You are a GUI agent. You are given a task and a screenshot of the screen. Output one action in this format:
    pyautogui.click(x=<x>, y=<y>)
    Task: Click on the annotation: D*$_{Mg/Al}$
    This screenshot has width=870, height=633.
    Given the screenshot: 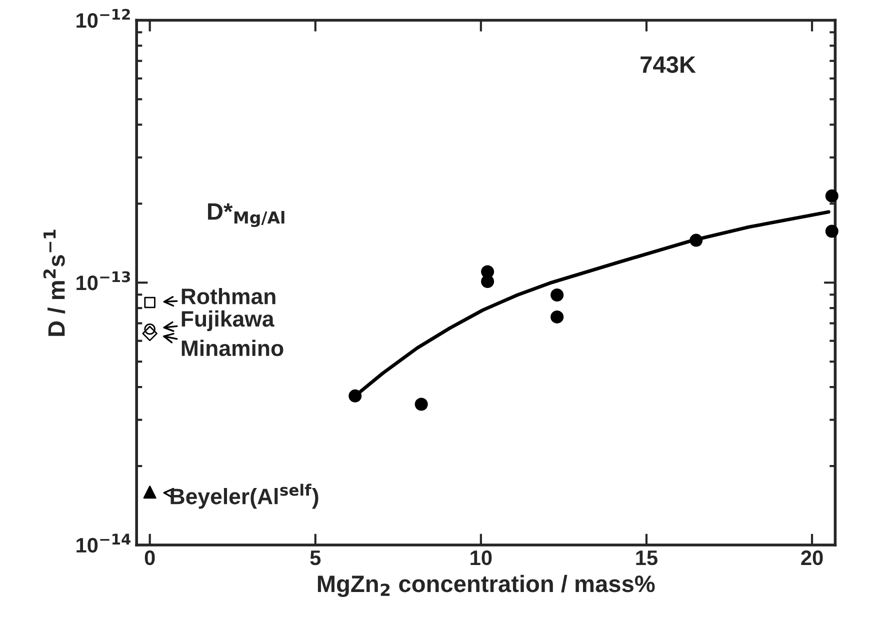 What is the action you would take?
    pyautogui.click(x=246, y=215)
    